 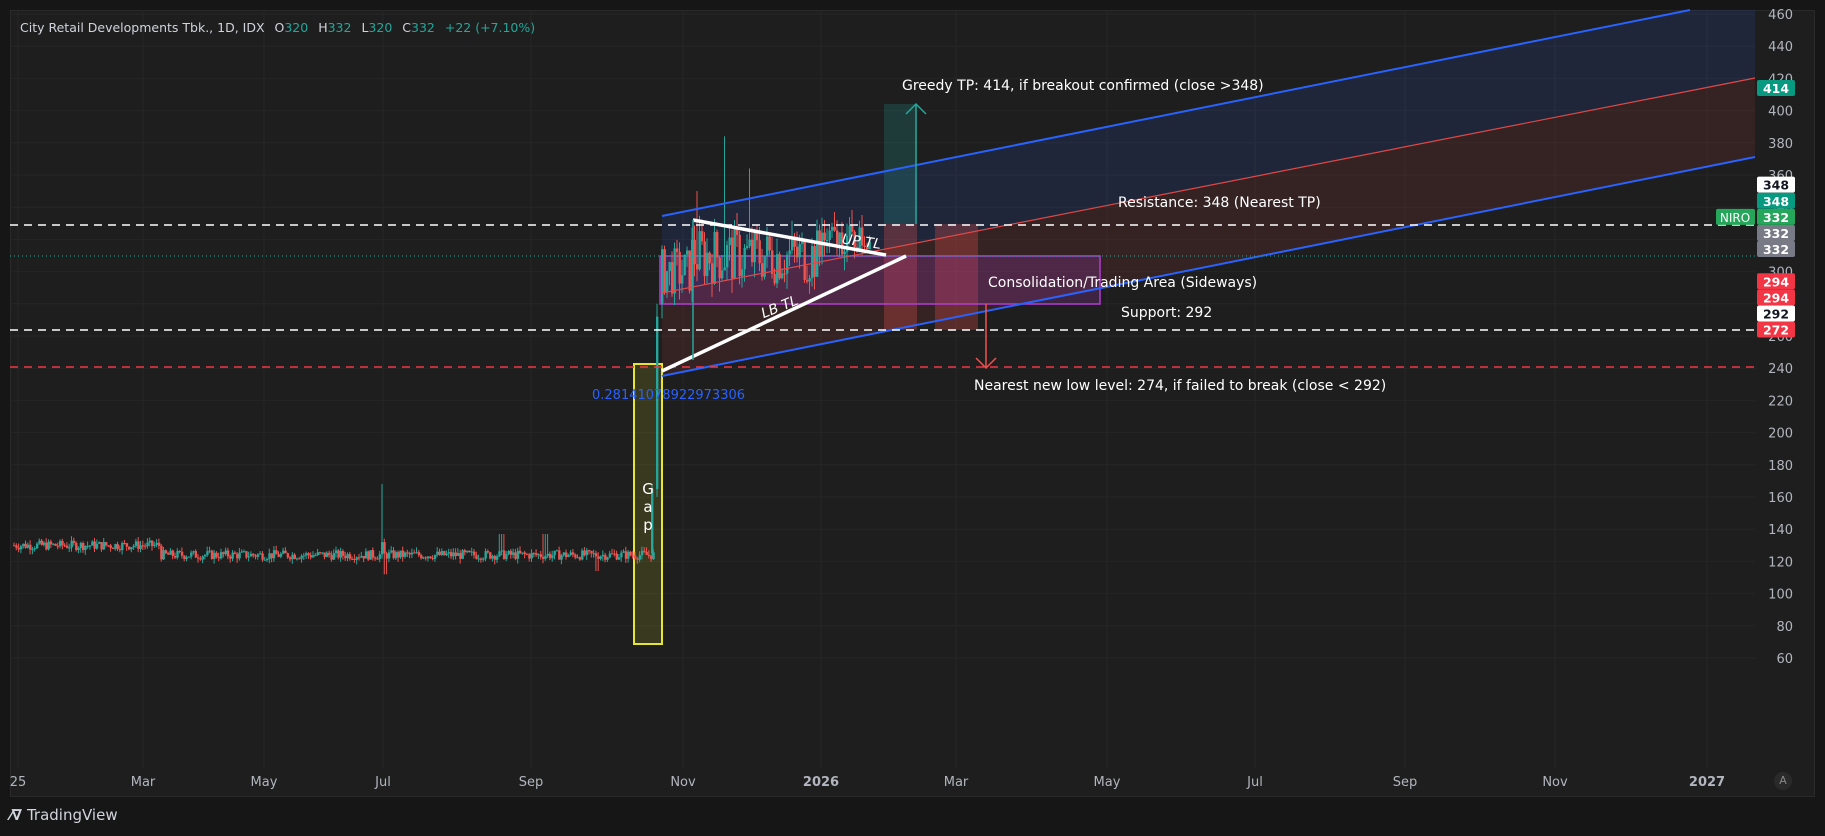 I want to click on symbol-title: City Retail Developments Tbk., 1D, IDX, so click(x=142, y=27).